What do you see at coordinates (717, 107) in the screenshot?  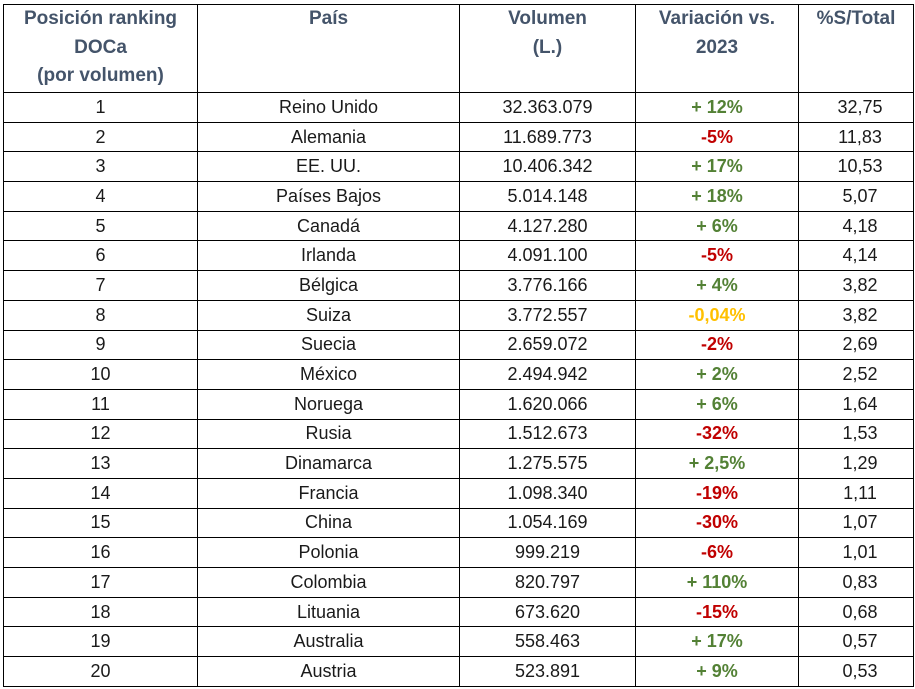 I see `variation-cell: + 12%` at bounding box center [717, 107].